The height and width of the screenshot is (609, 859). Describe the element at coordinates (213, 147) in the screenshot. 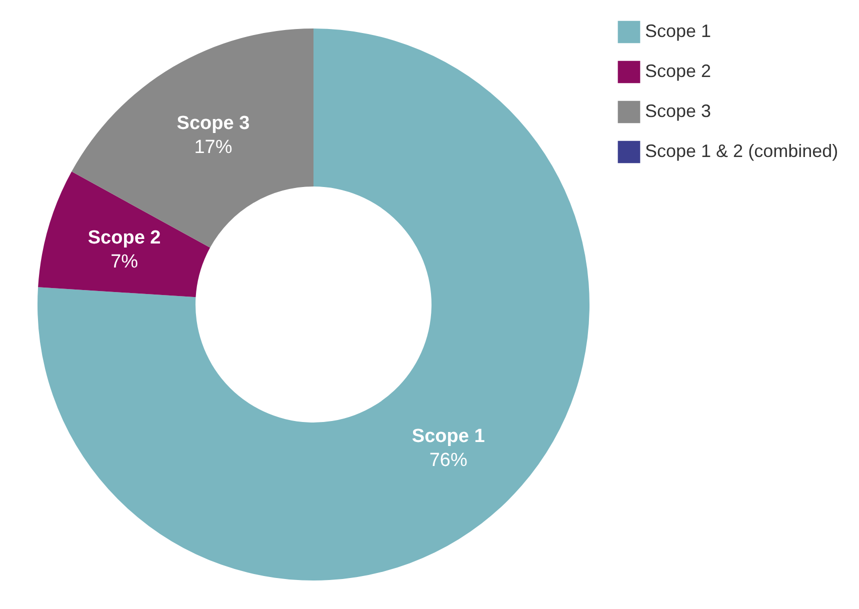

I see `data-label: 17%` at that location.